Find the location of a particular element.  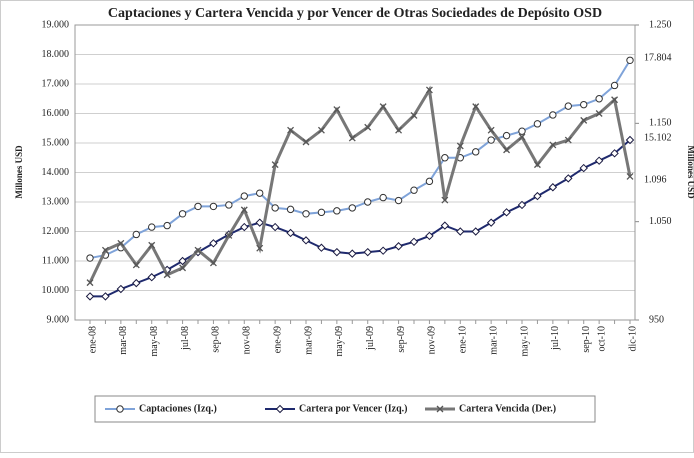

x-tick-label: may-08 is located at coordinates (154, 341).